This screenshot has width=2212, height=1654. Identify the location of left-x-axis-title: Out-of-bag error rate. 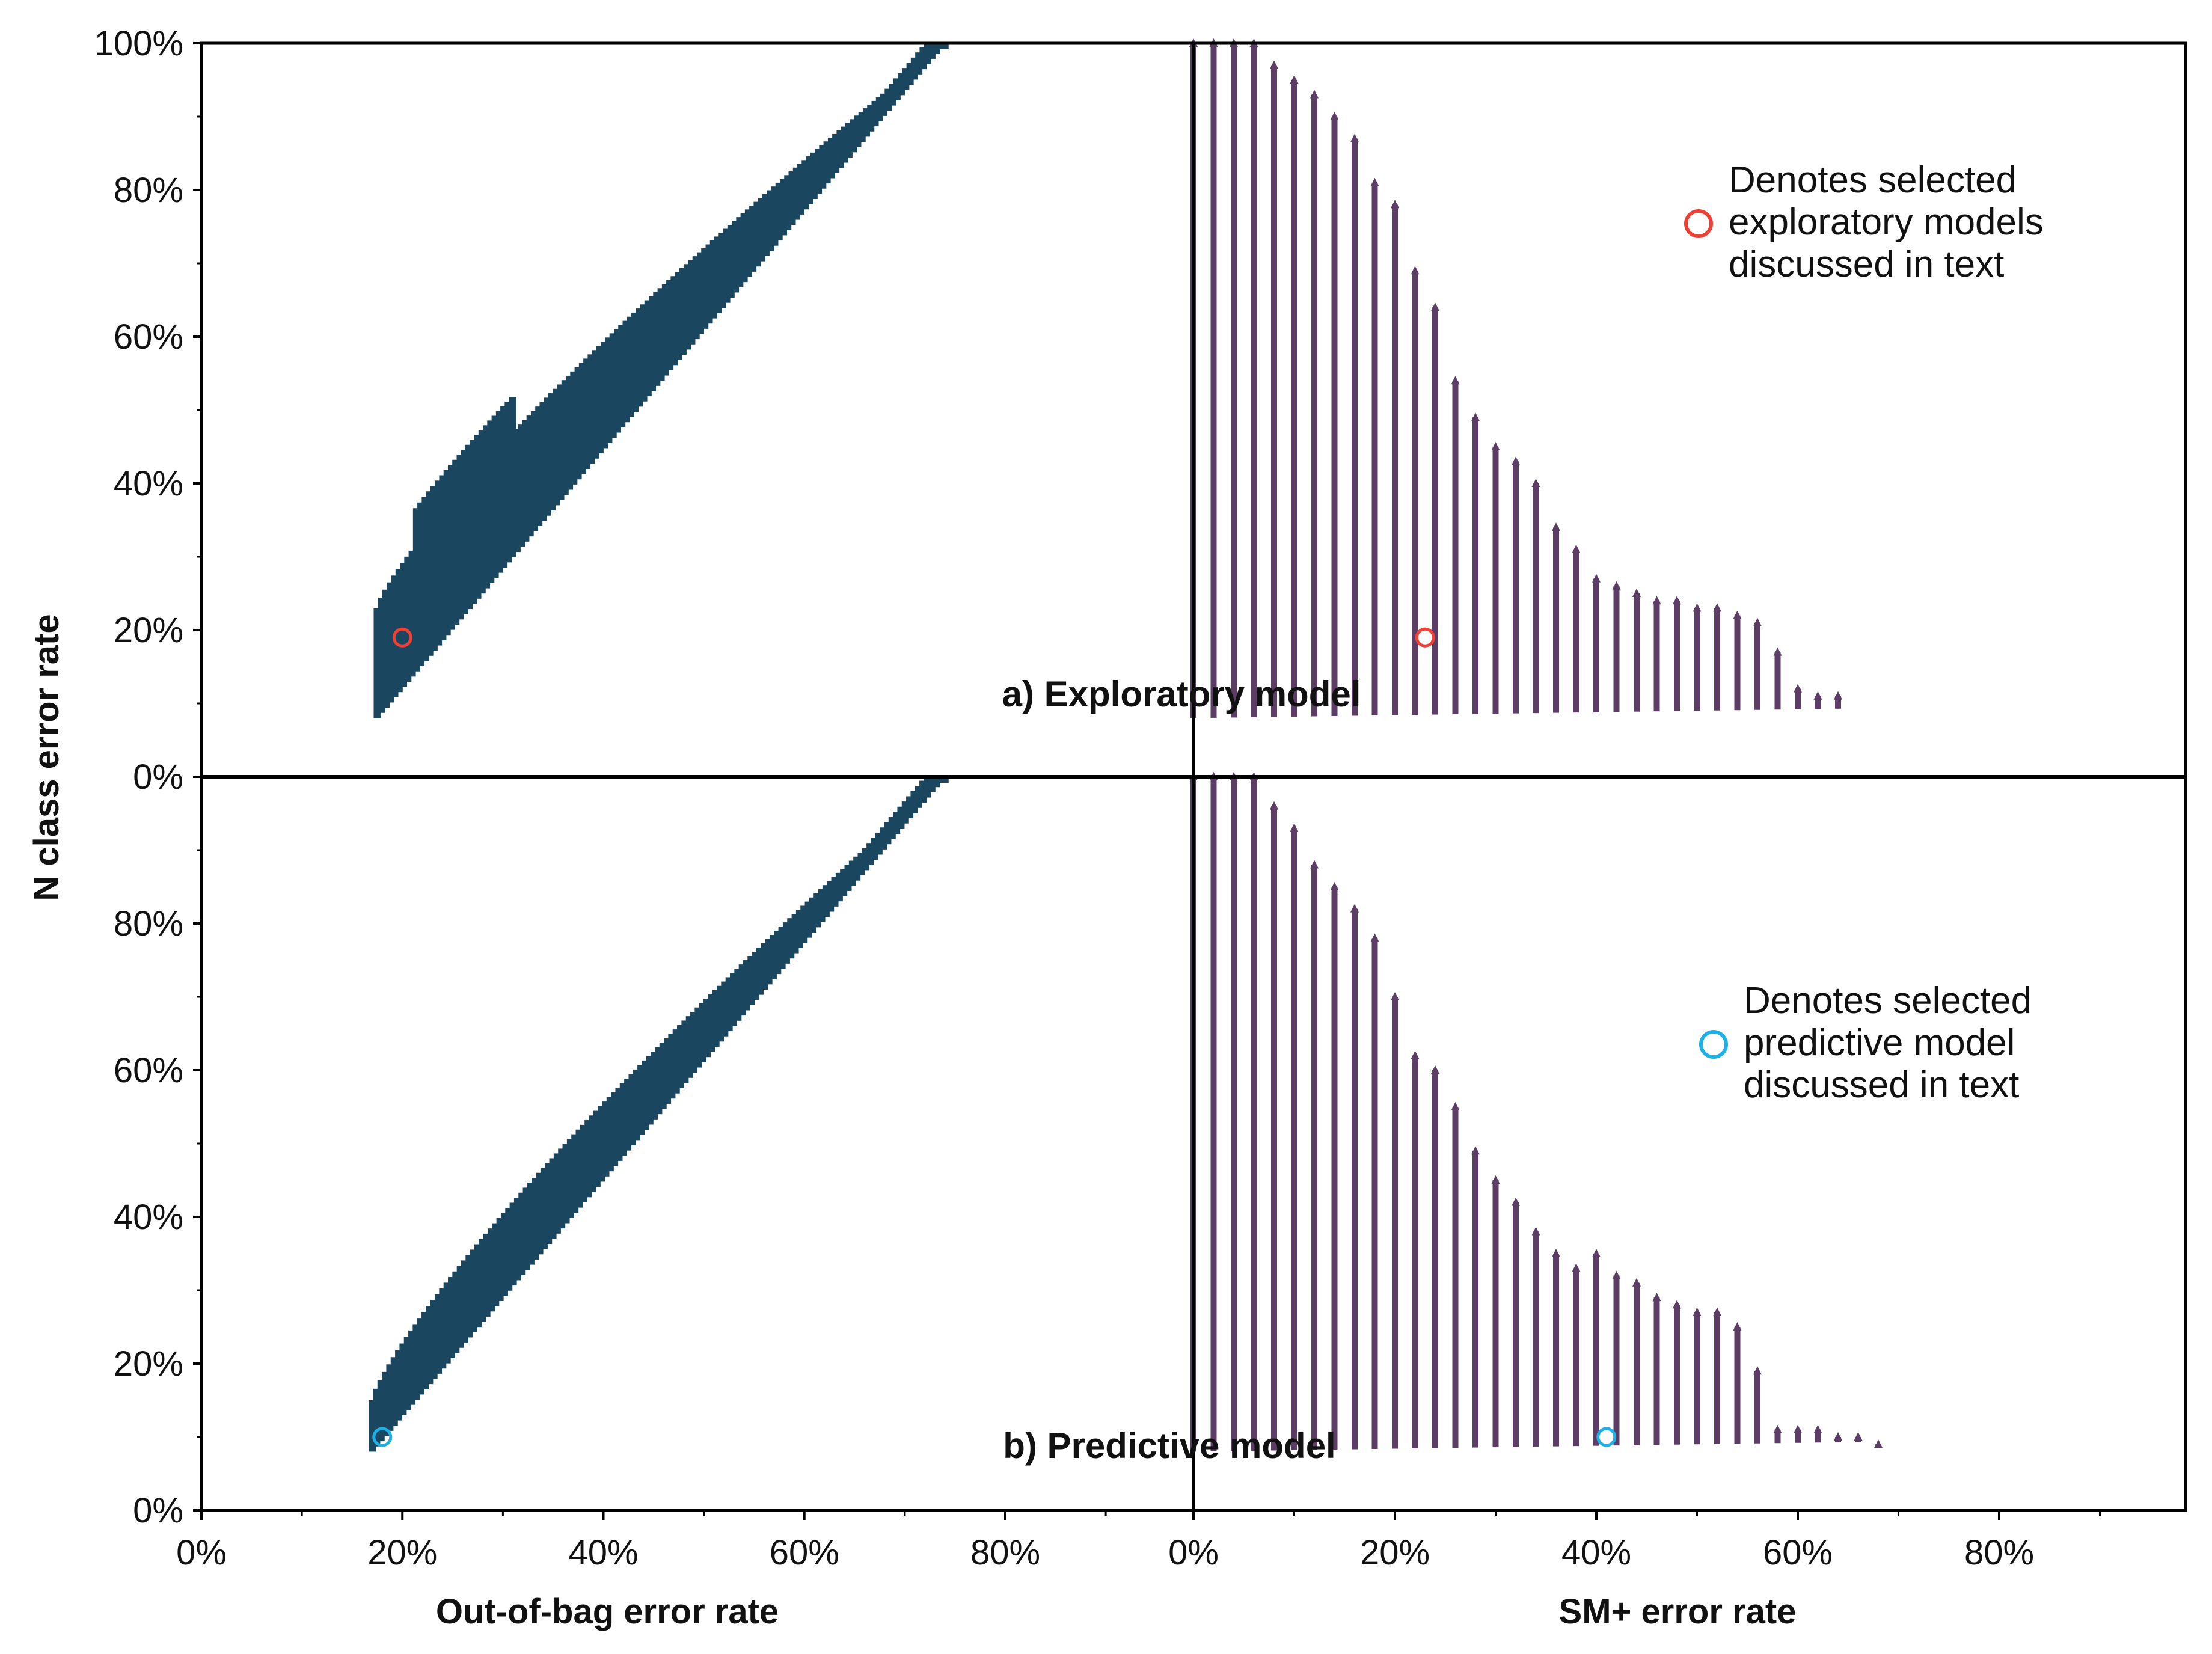
(607, 1611).